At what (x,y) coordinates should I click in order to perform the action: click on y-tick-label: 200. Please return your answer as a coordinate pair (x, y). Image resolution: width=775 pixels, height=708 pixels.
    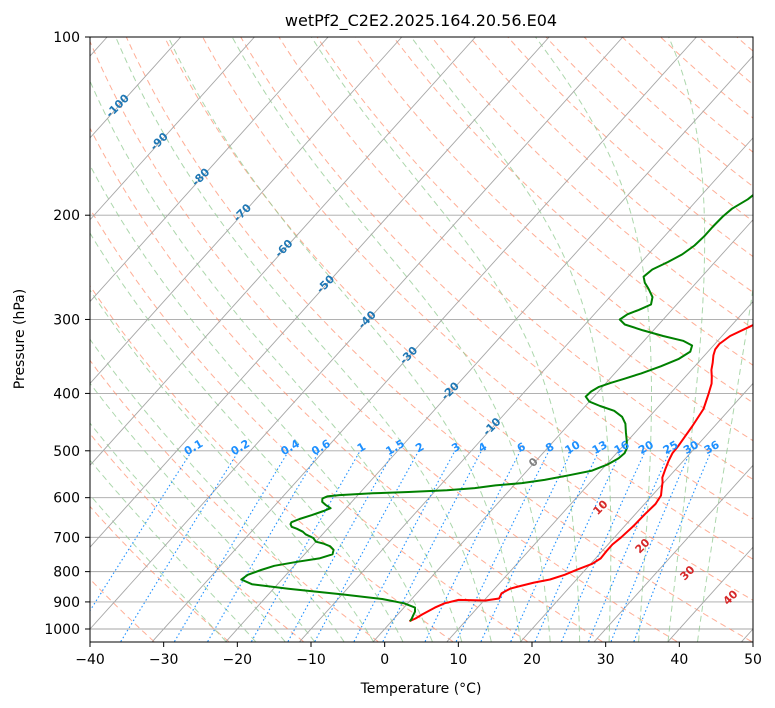
    Looking at the image, I should click on (66, 216).